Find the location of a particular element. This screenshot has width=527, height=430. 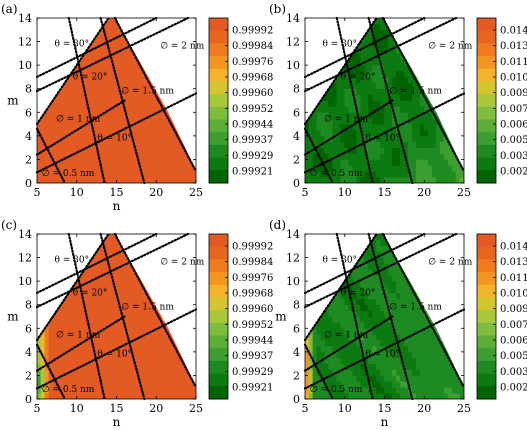

colorbar-tick-label: 0.0116 is located at coordinates (513, 278).